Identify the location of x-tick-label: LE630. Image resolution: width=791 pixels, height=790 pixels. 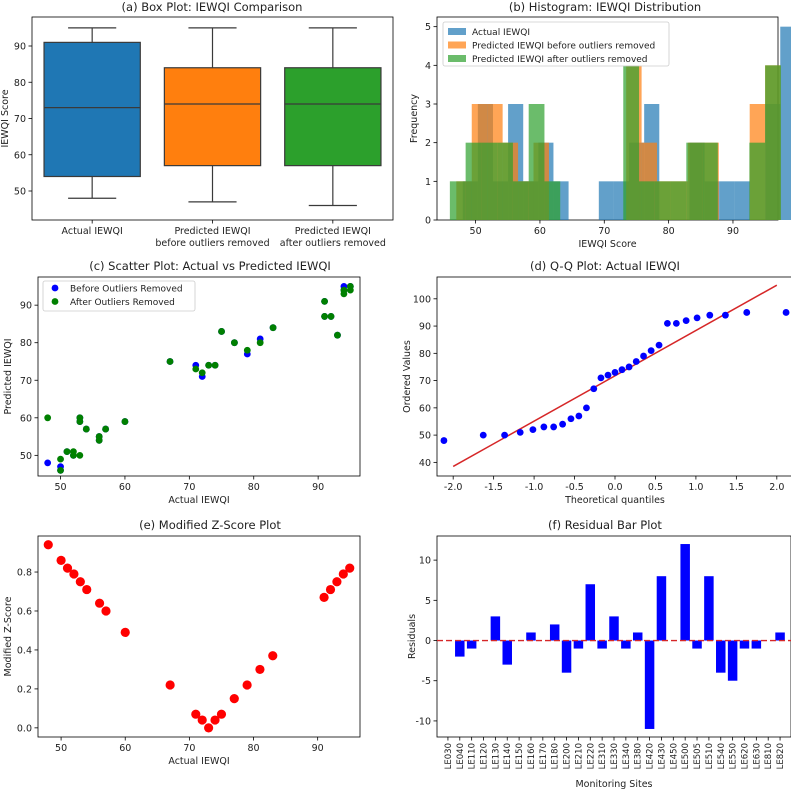
(757, 756).